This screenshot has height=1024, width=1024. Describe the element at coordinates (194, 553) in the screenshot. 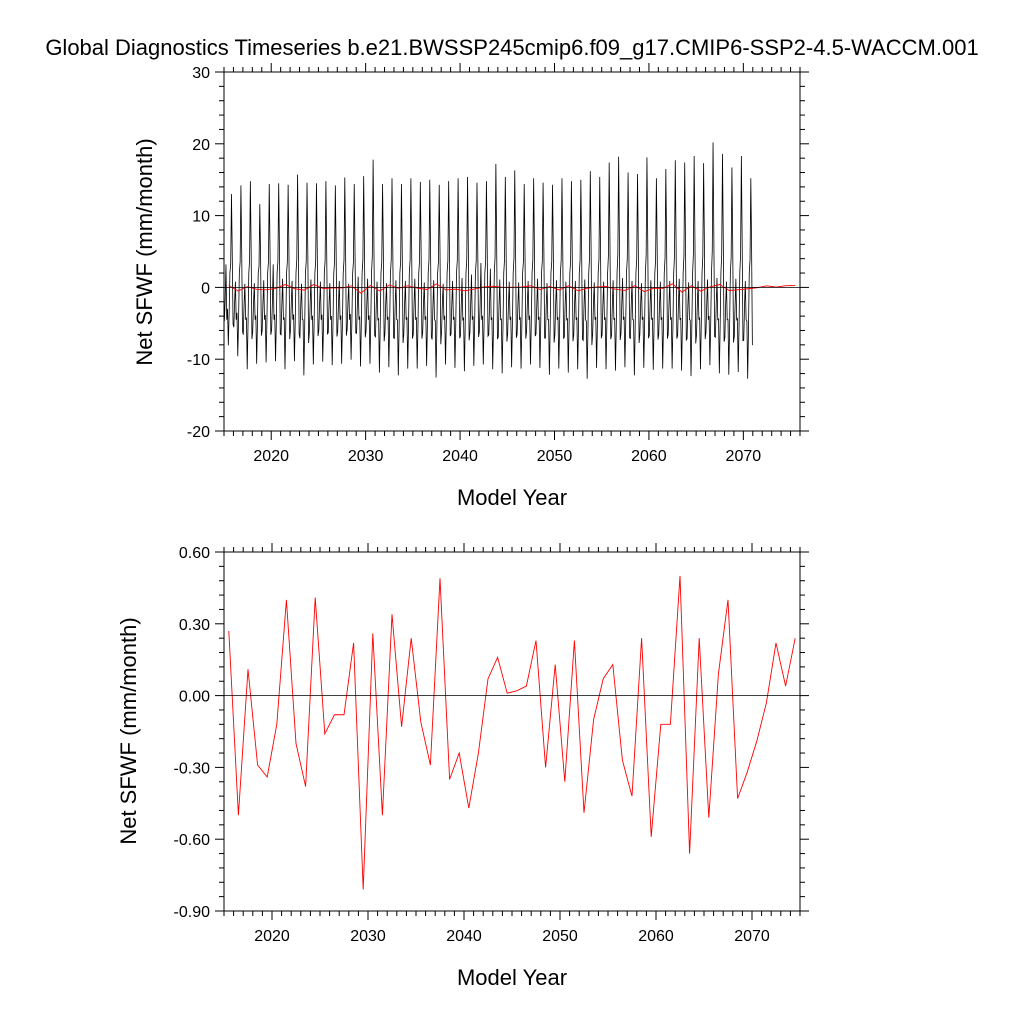

I see `y-tick-label: 0.60` at that location.